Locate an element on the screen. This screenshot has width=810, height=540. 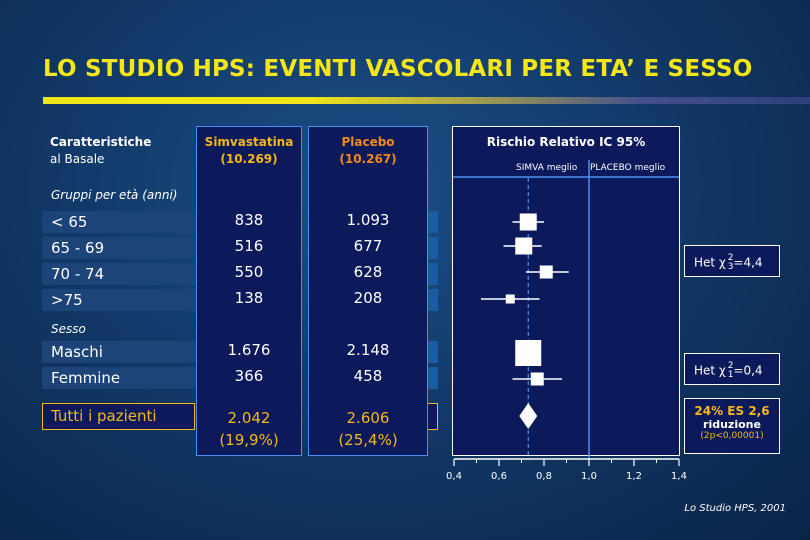
x-tick-label: 1,0 is located at coordinates (589, 476).